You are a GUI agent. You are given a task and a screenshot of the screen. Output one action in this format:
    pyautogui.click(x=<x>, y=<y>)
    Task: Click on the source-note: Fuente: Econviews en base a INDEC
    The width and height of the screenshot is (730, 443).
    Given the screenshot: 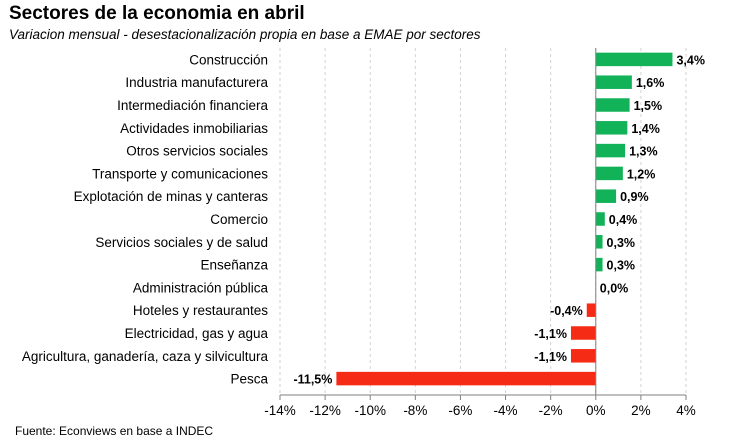 What is the action you would take?
    pyautogui.click(x=114, y=431)
    